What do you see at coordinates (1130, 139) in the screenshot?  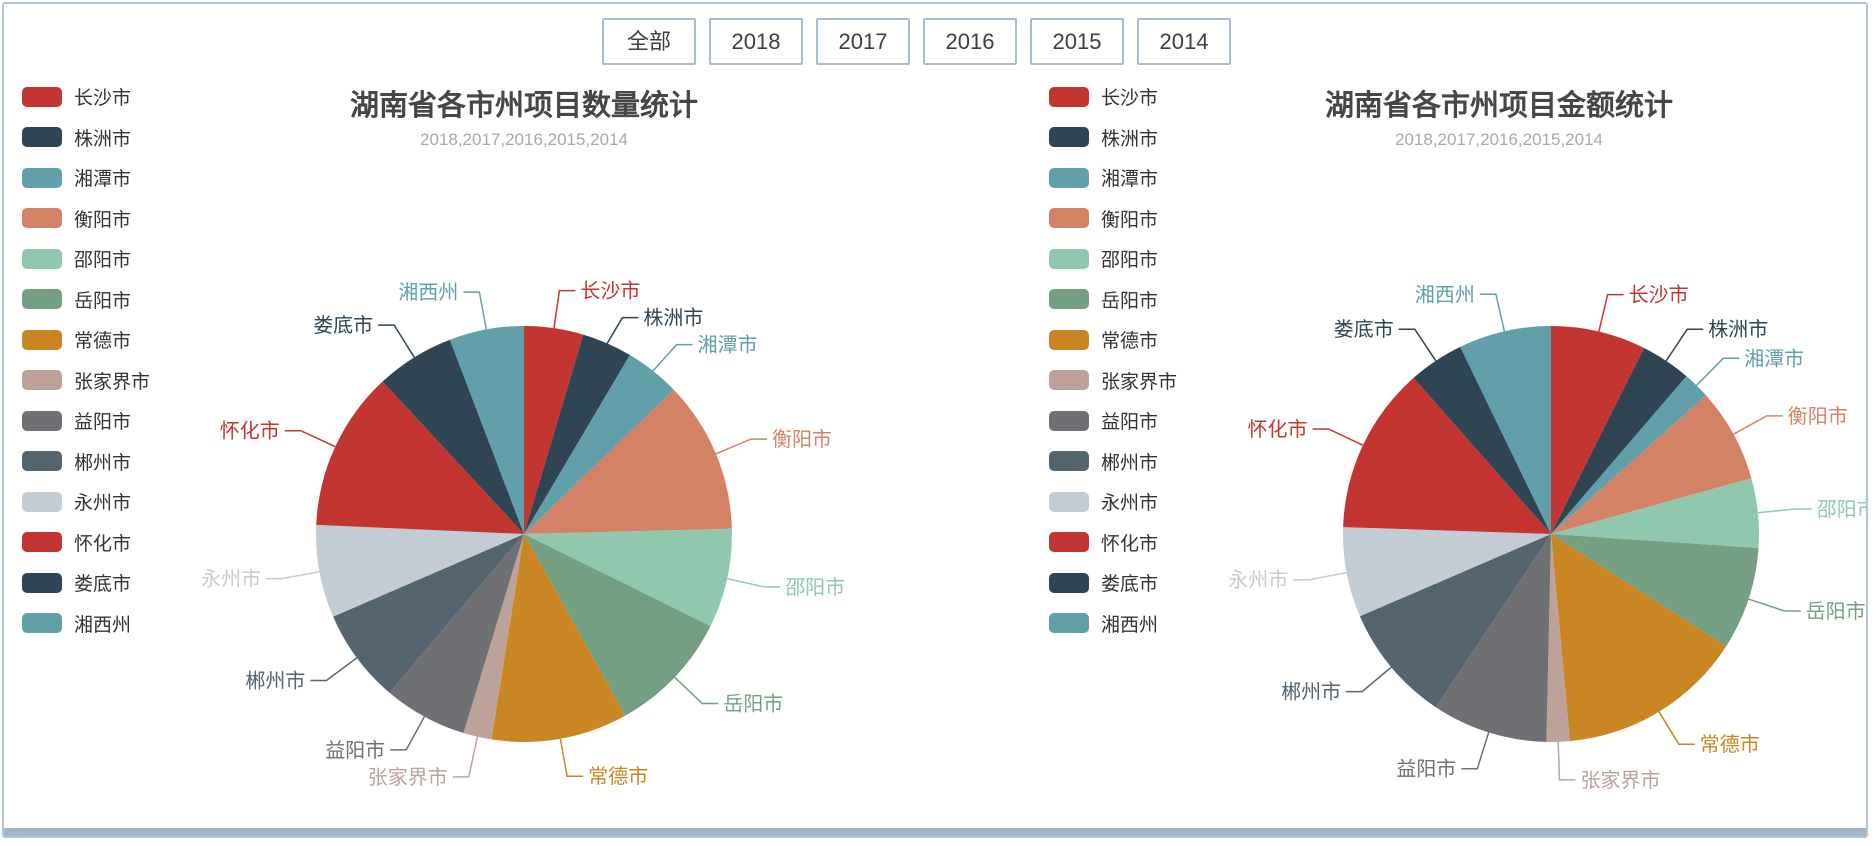 I see `legend-label: 株洲市` at bounding box center [1130, 139].